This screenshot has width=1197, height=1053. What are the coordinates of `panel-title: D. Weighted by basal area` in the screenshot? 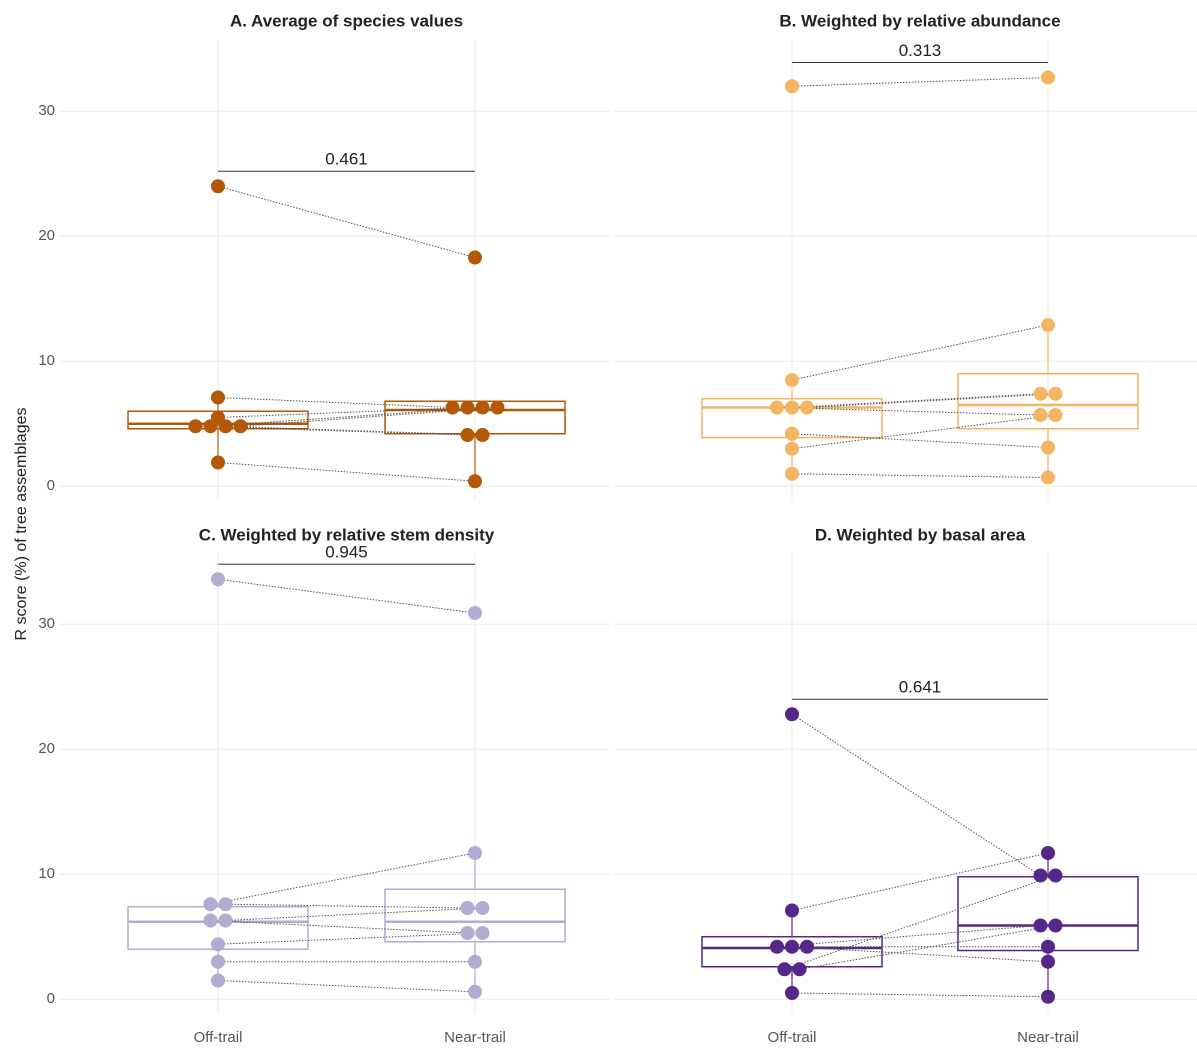 It's located at (920, 534).